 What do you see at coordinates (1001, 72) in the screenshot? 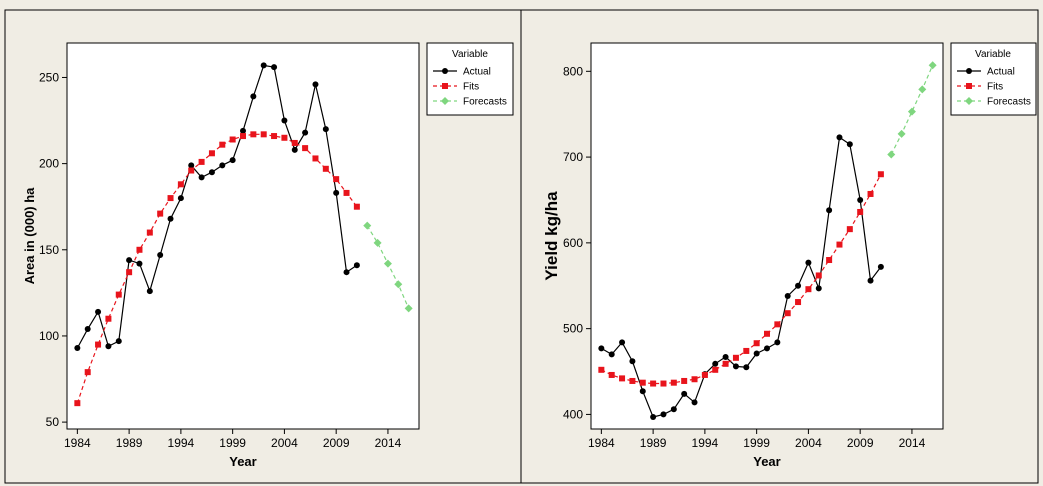
I see `legend-label: Actual` at bounding box center [1001, 72].